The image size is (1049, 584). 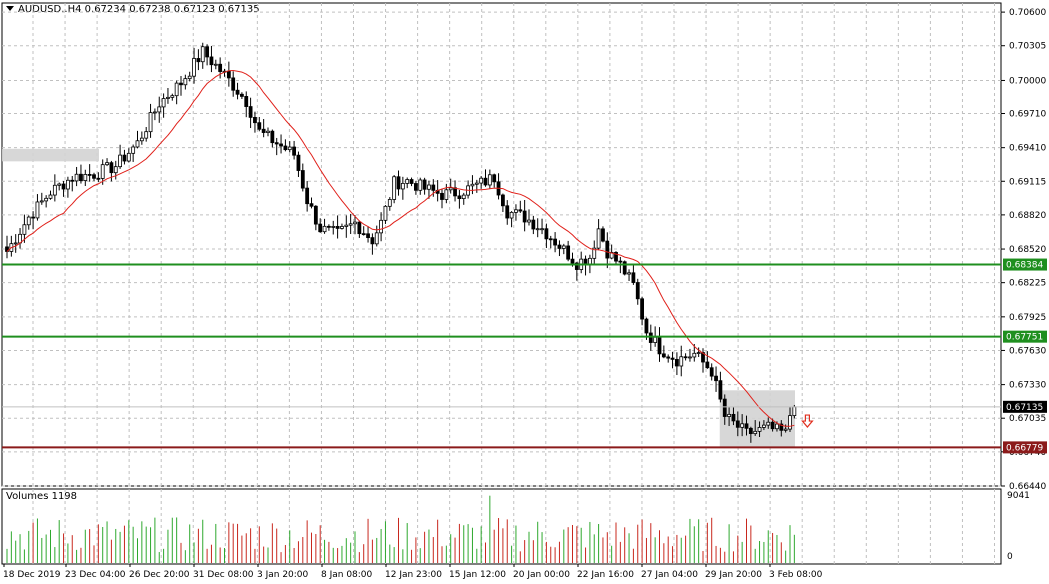 I want to click on time-tick-label: 3 Jan 20:00, so click(x=283, y=575).